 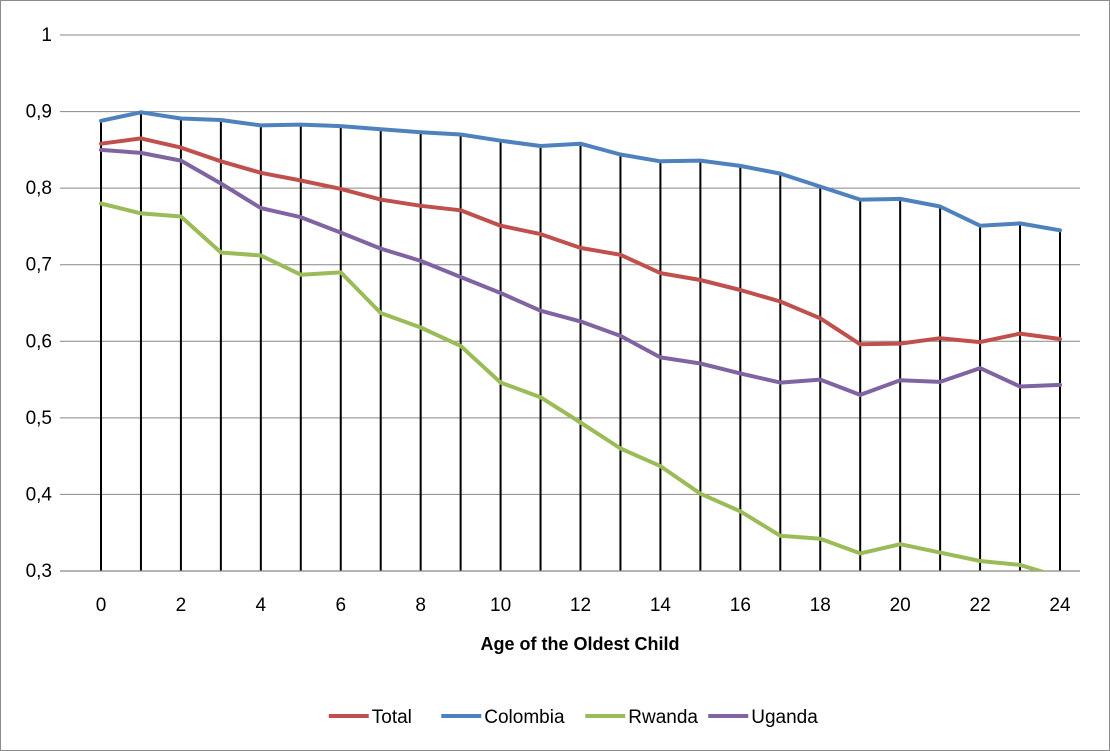 I want to click on x-tick-label-12: 24, so click(x=1060, y=605).